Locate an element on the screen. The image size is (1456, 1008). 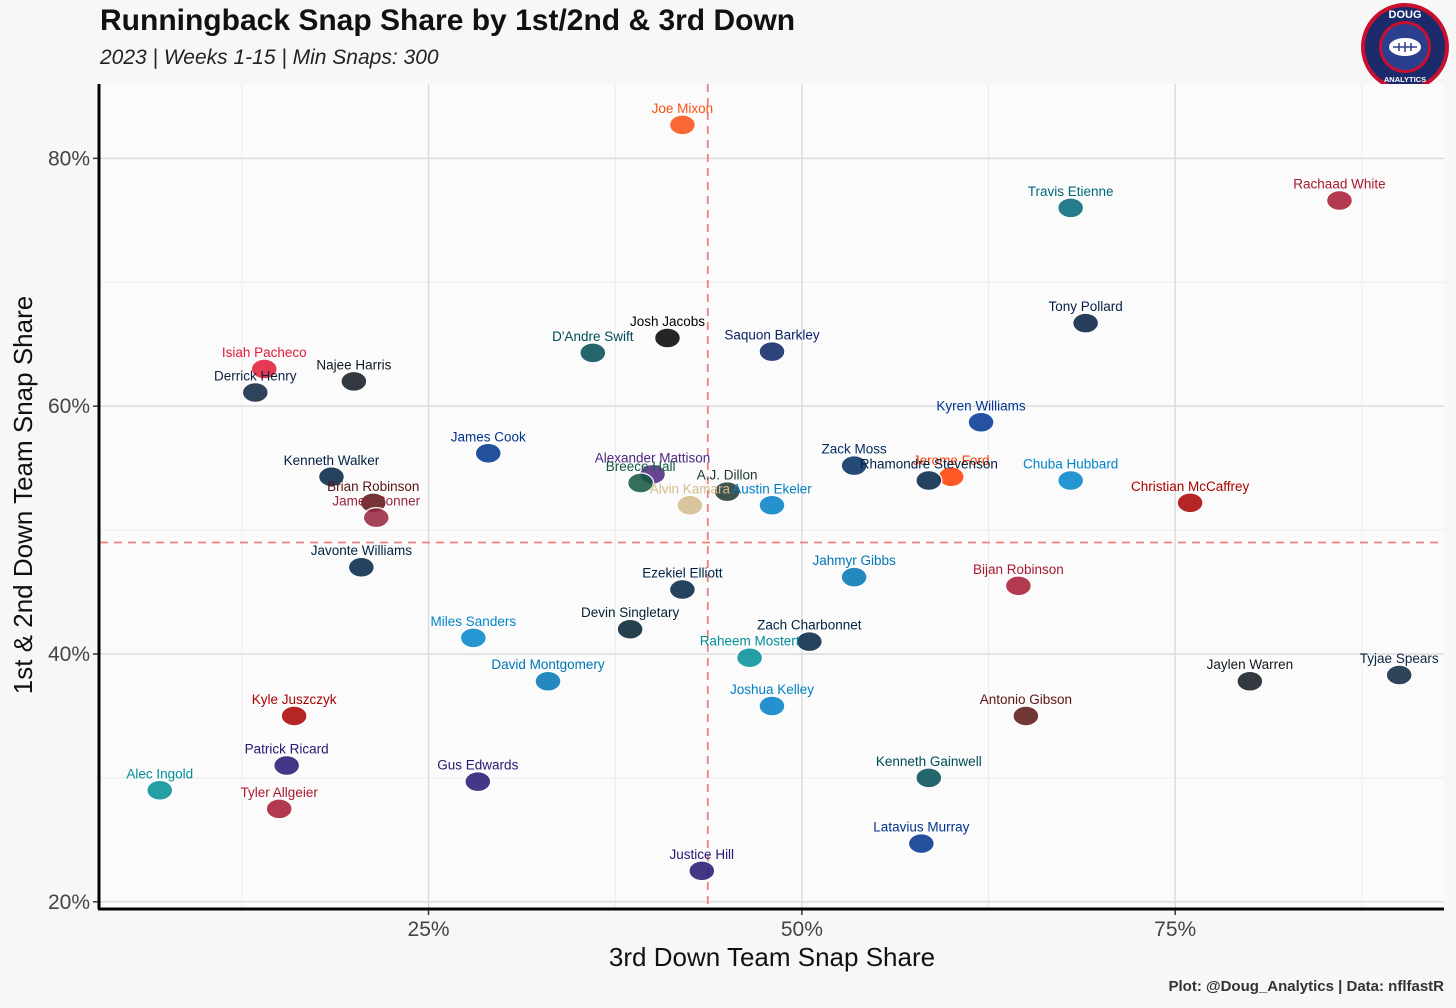
player-label: Brian Robinson is located at coordinates (373, 486).